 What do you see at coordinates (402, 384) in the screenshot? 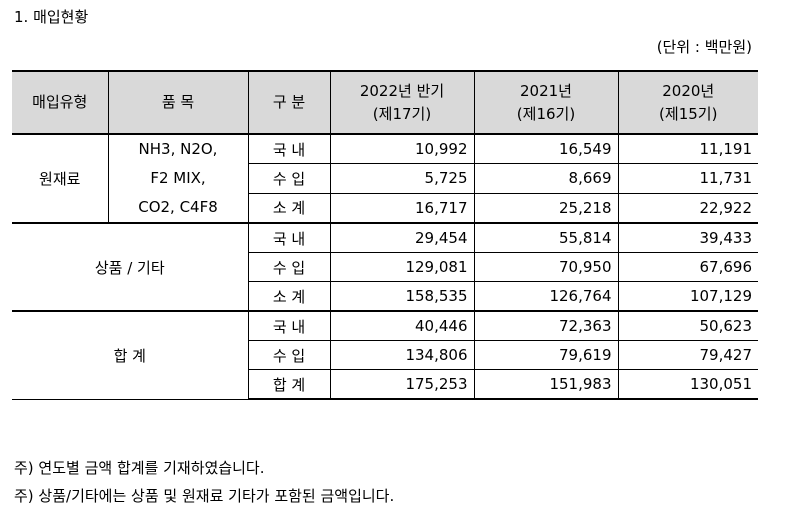
I see `value-2022: 175,253` at bounding box center [402, 384].